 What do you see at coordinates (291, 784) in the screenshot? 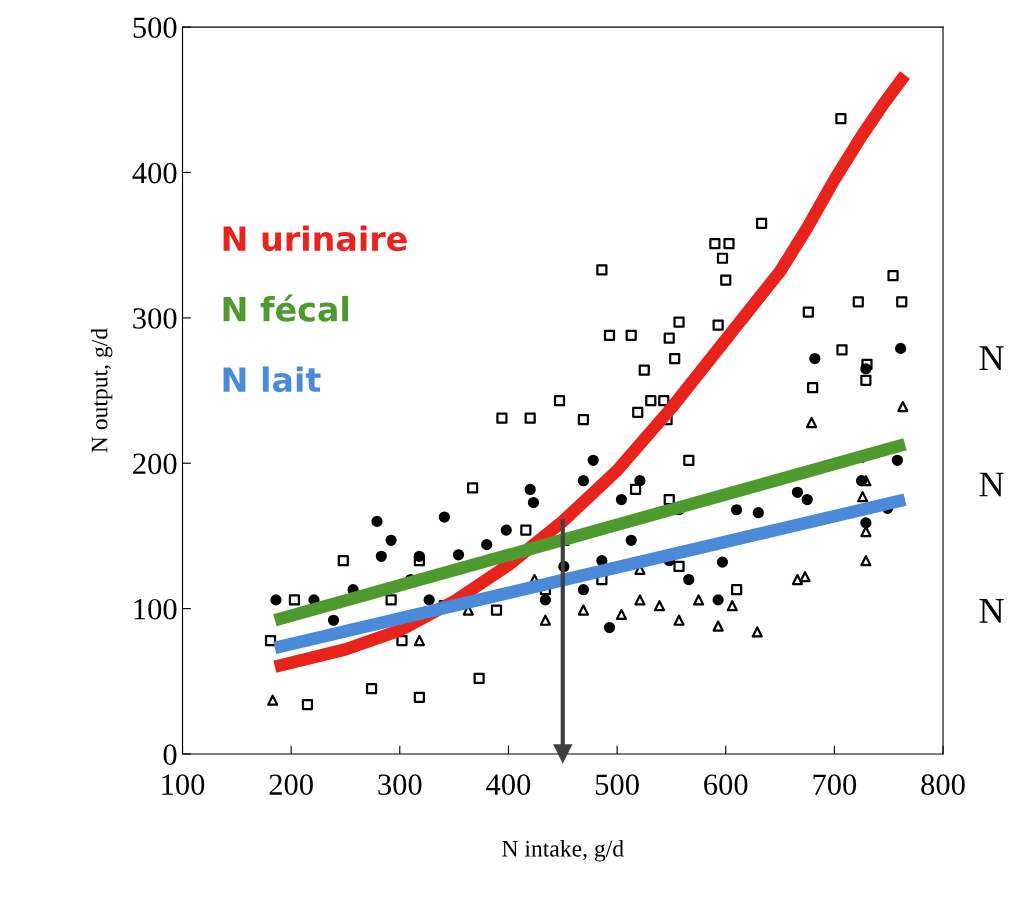
I see `x-tick-label: 200` at bounding box center [291, 784].